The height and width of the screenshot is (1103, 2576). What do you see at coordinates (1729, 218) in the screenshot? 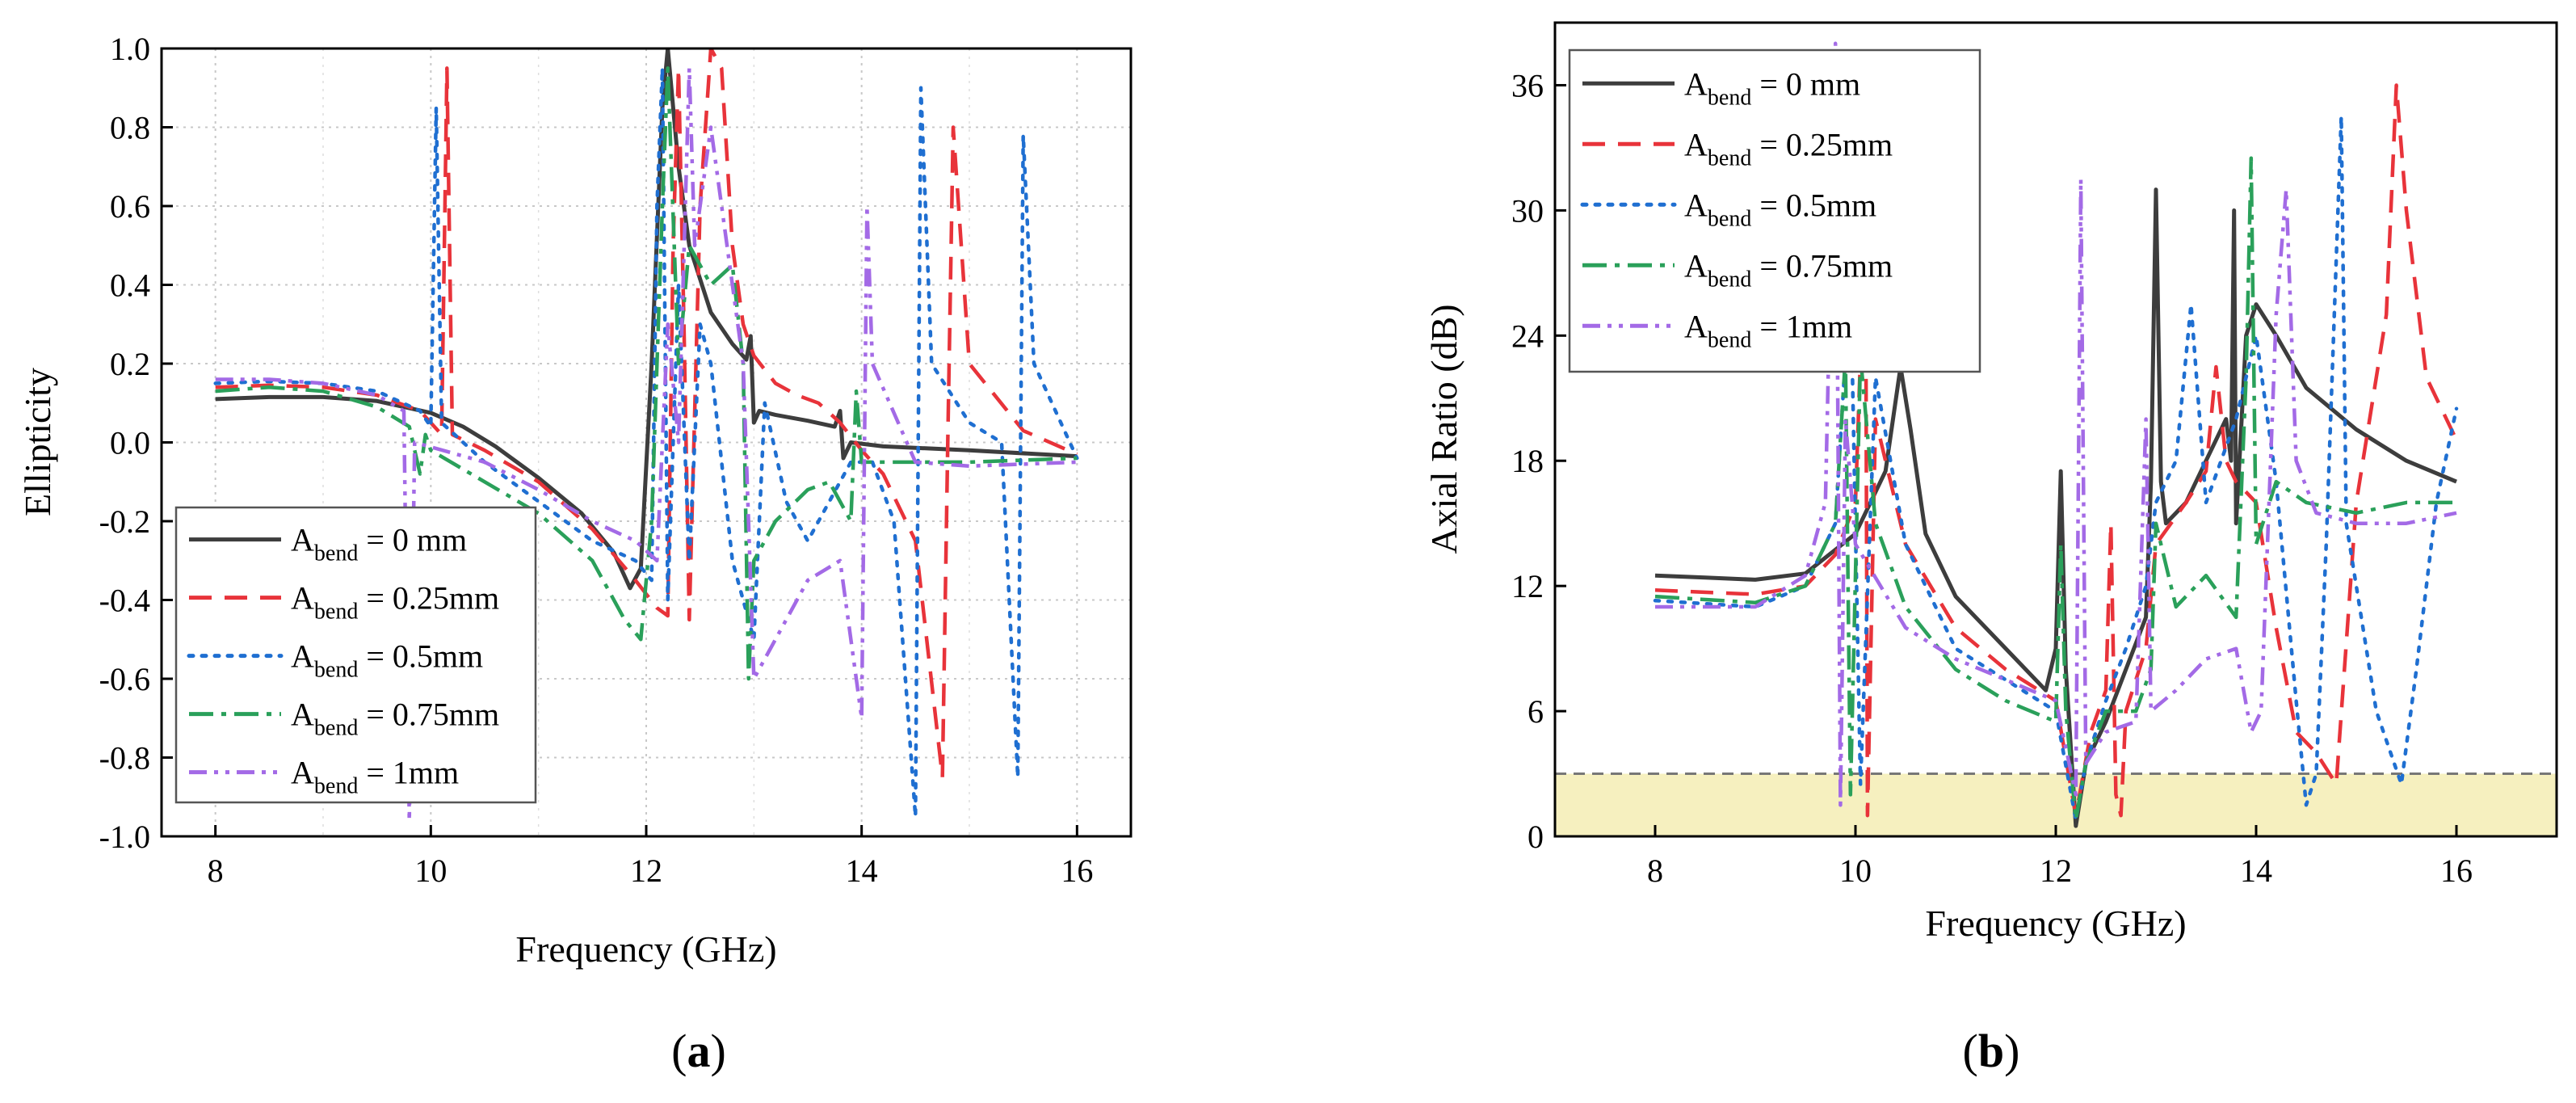
I see `chart-b-legend-label-2-sub: bend` at bounding box center [1729, 218].